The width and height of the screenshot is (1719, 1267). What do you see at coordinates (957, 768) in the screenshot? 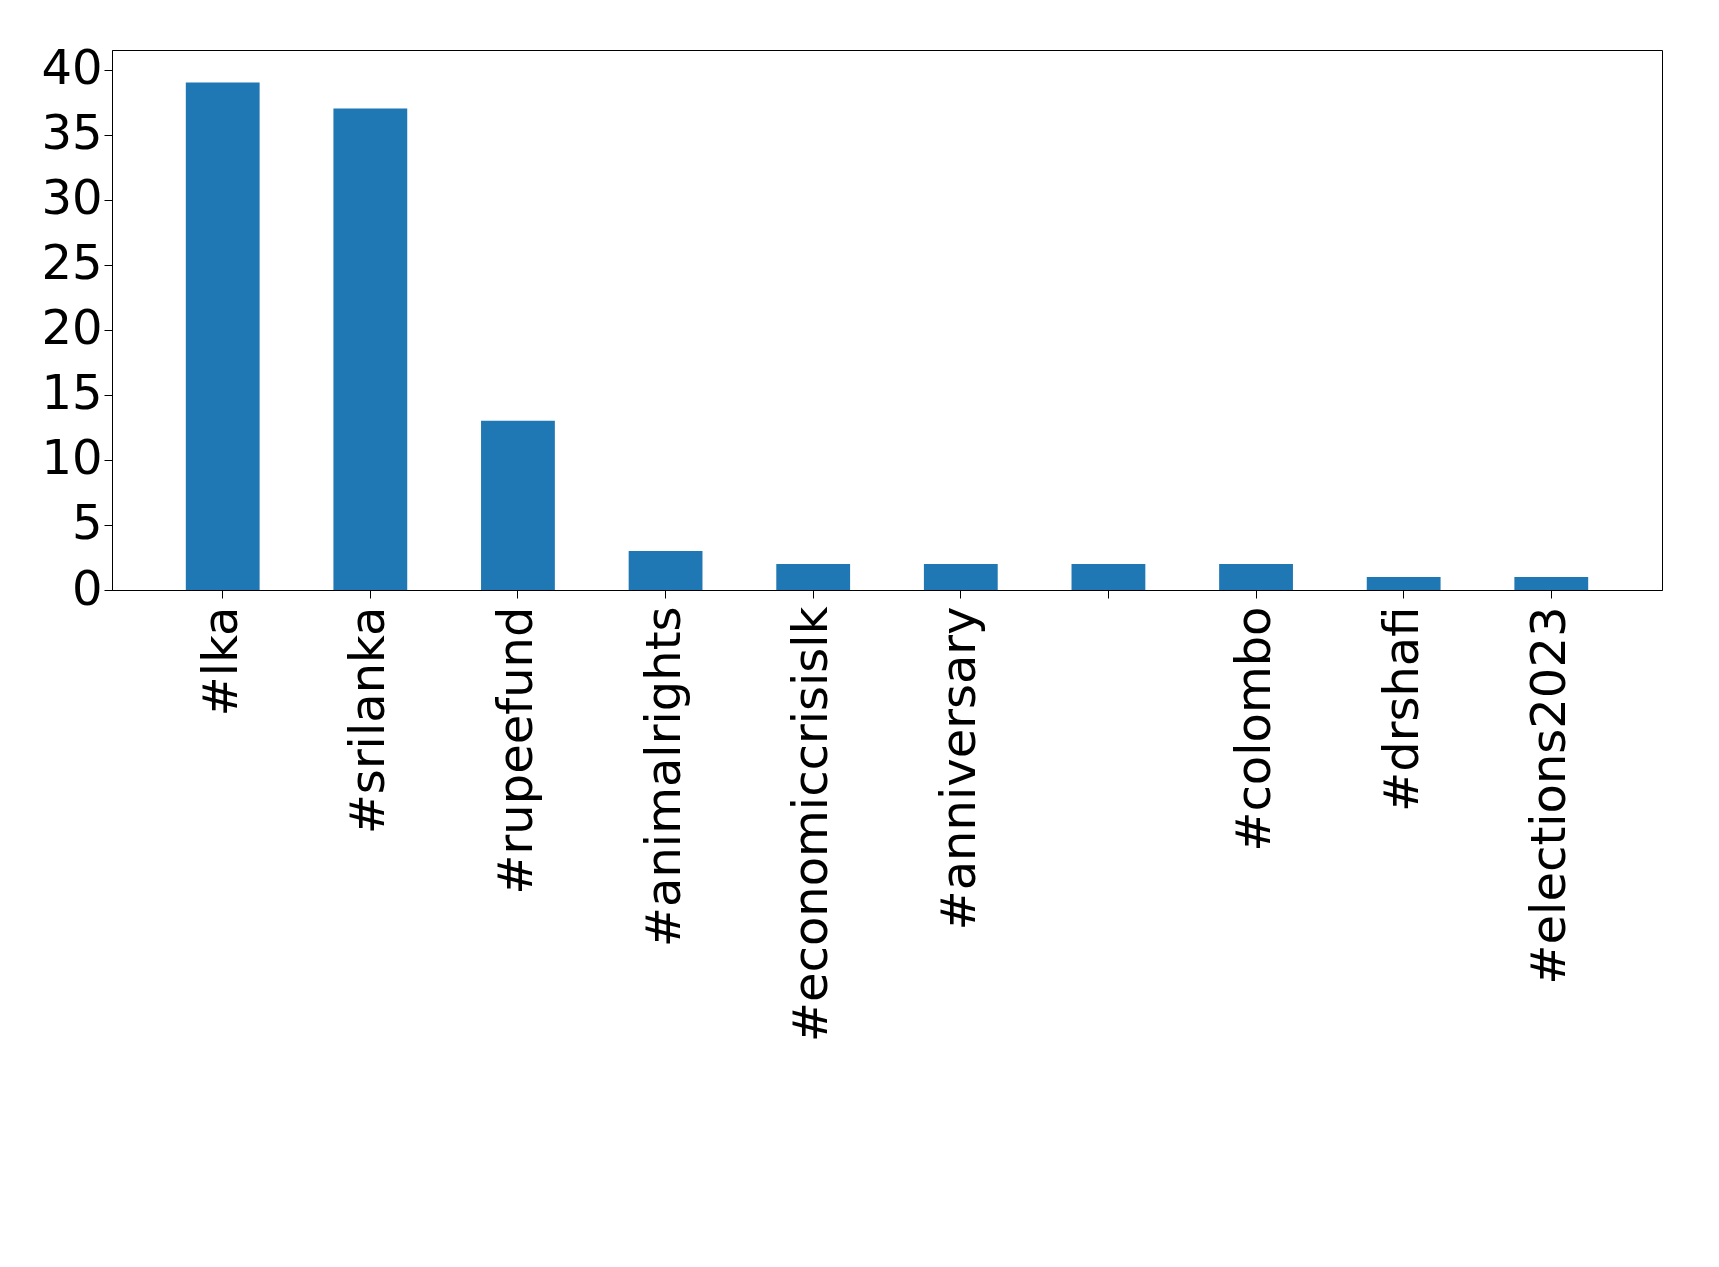
I see `x-tick-label: #anniversary` at bounding box center [957, 768].